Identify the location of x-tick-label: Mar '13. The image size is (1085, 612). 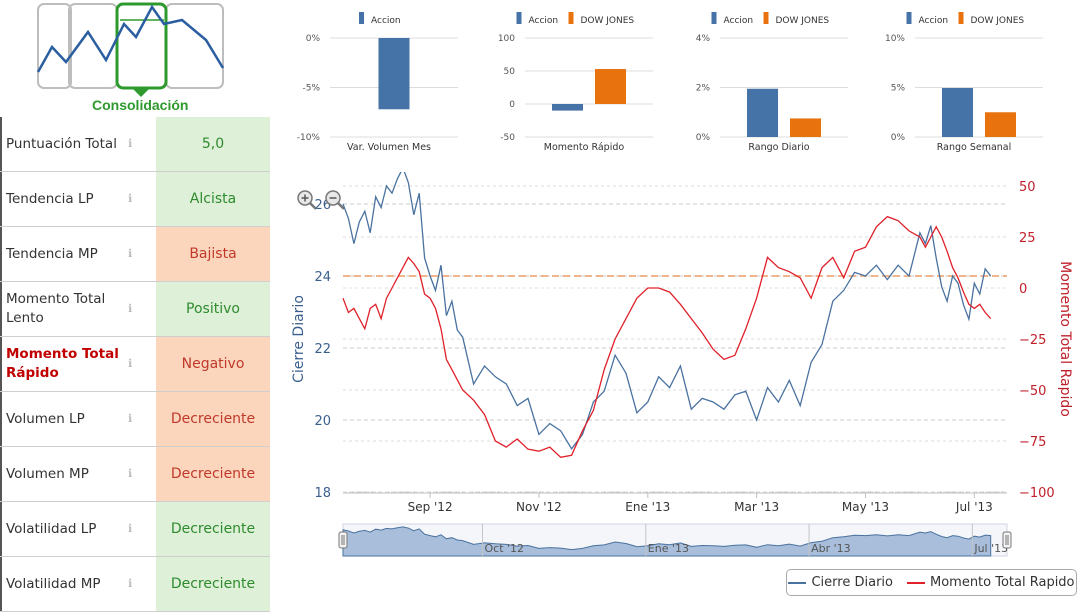
(756, 507).